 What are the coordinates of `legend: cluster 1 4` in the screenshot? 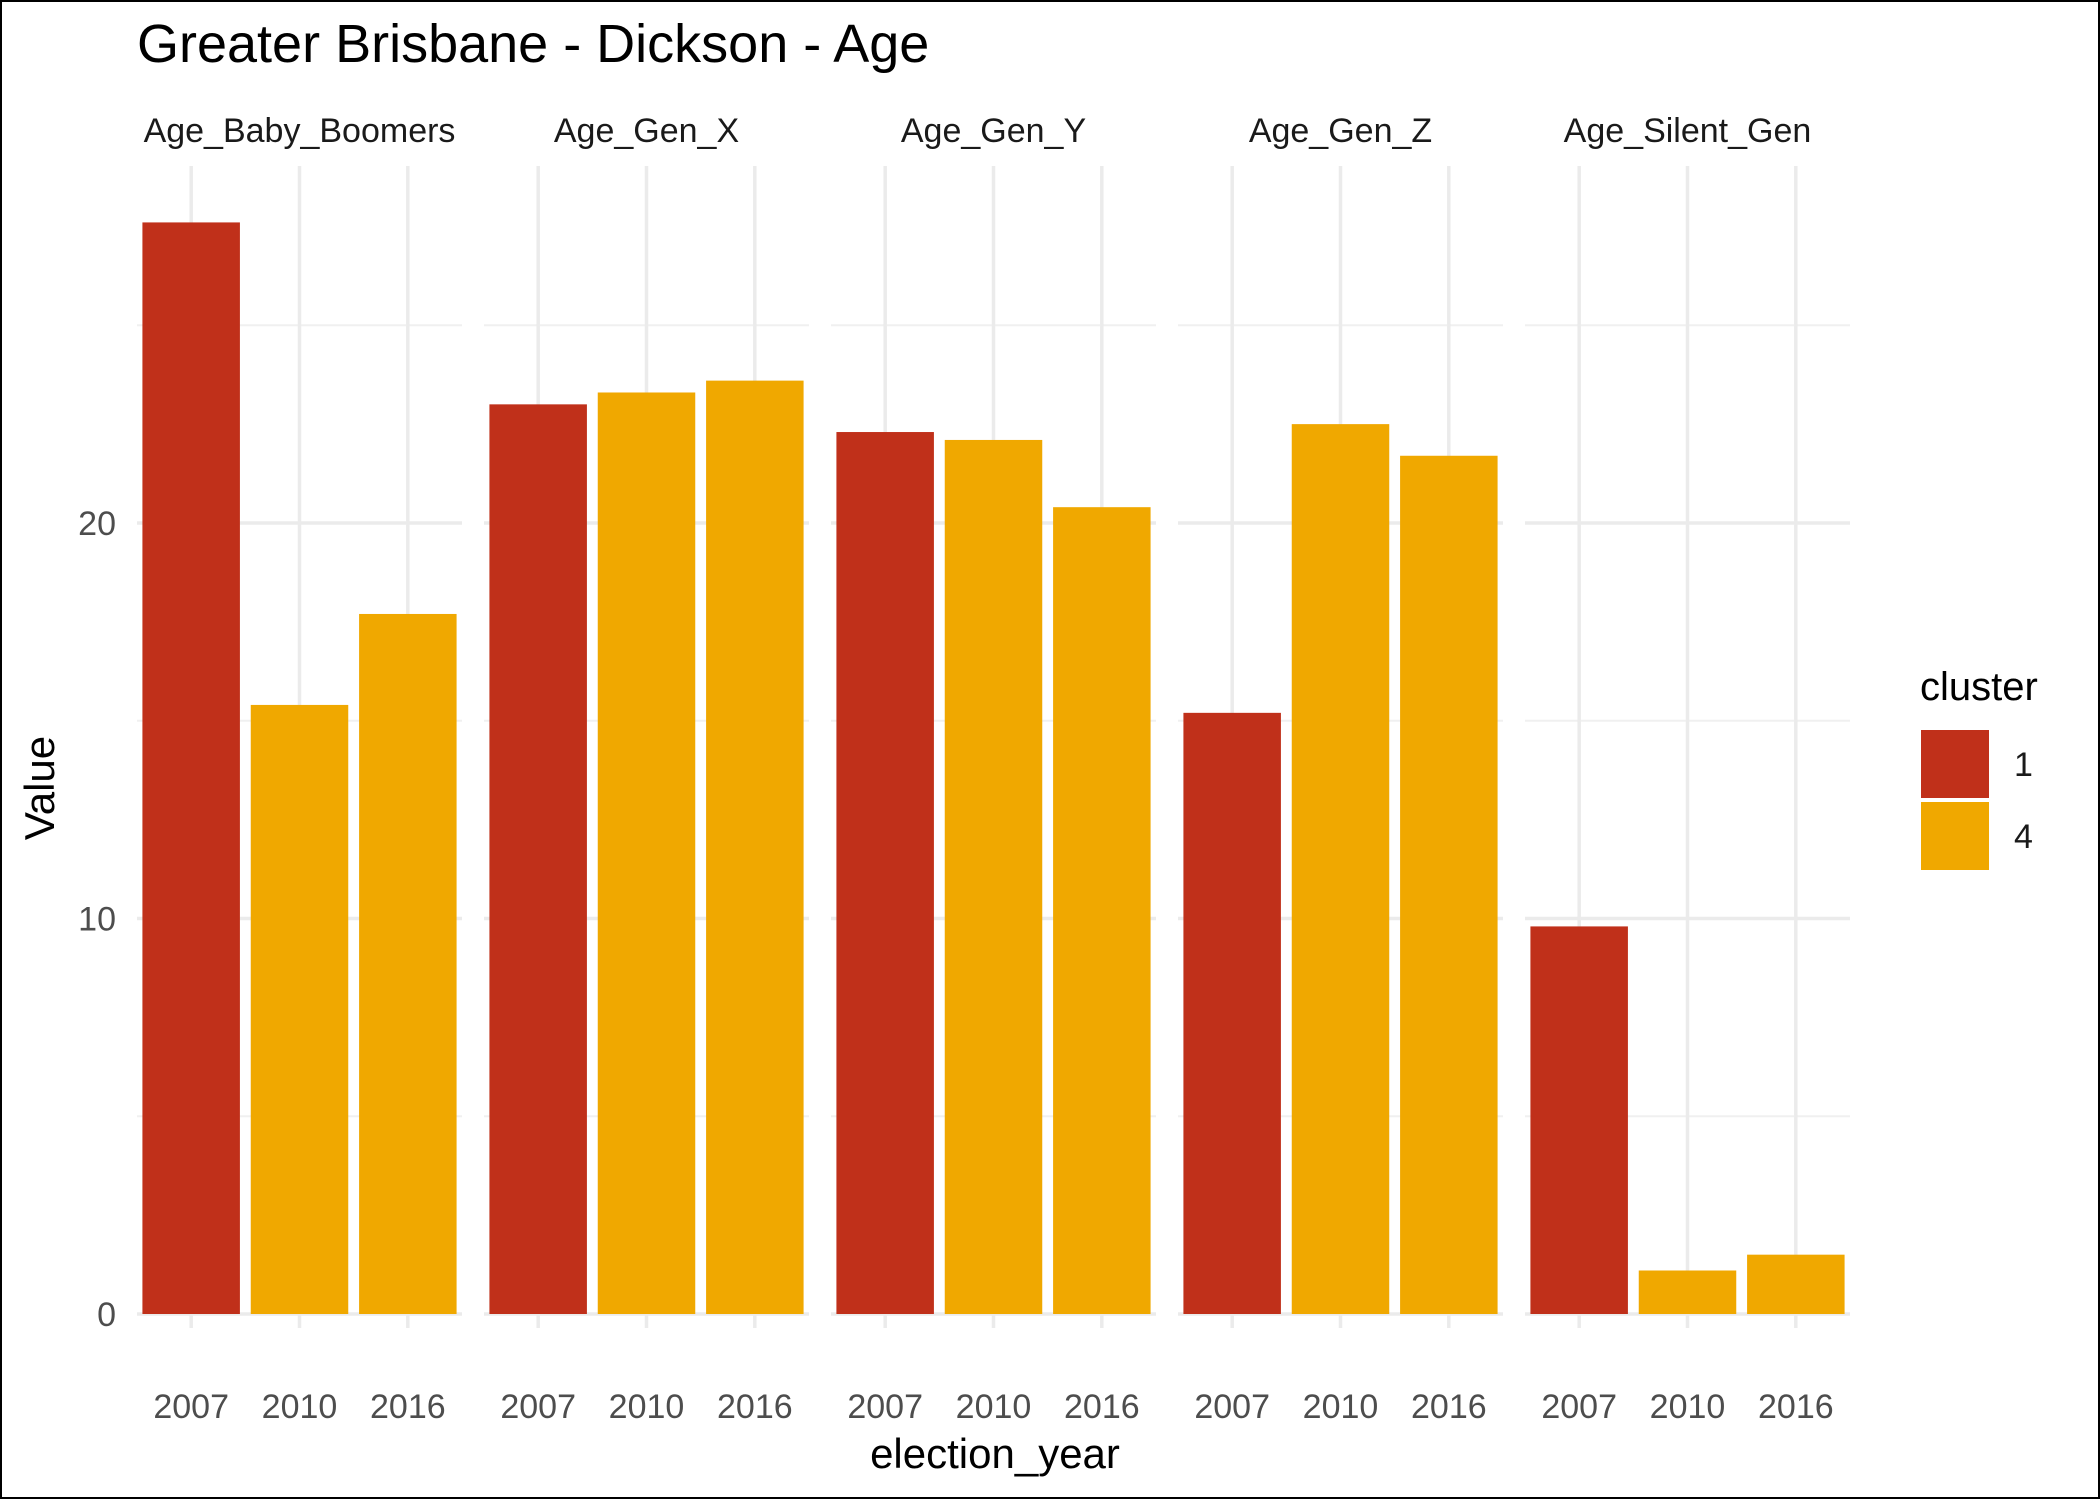 It's located at (1979, 767).